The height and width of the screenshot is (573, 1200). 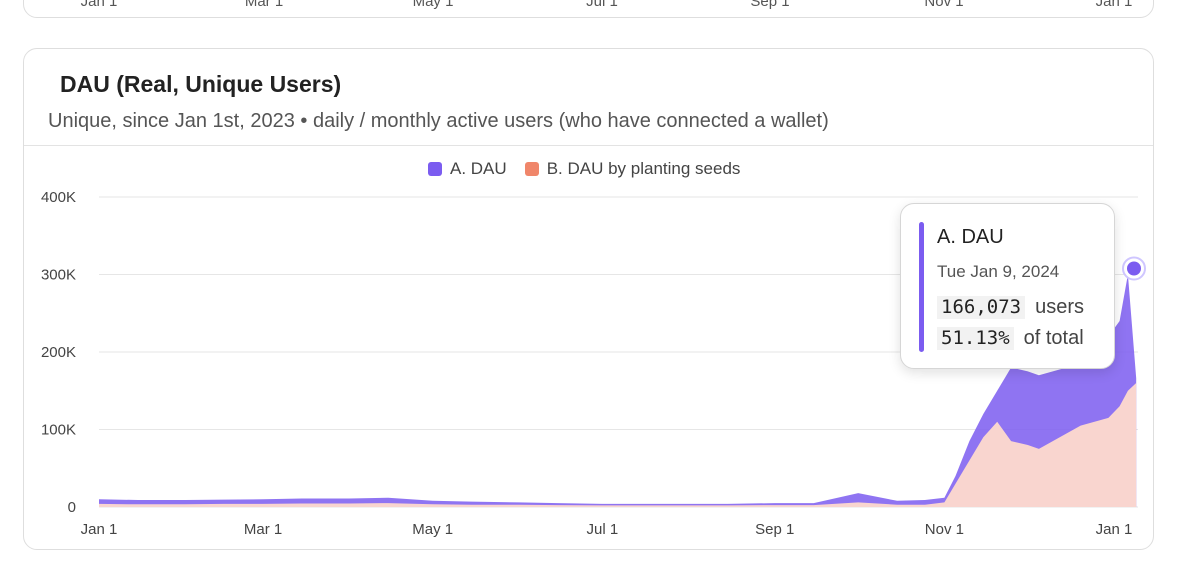 What do you see at coordinates (58, 275) in the screenshot?
I see `y-tick-label: 300K` at bounding box center [58, 275].